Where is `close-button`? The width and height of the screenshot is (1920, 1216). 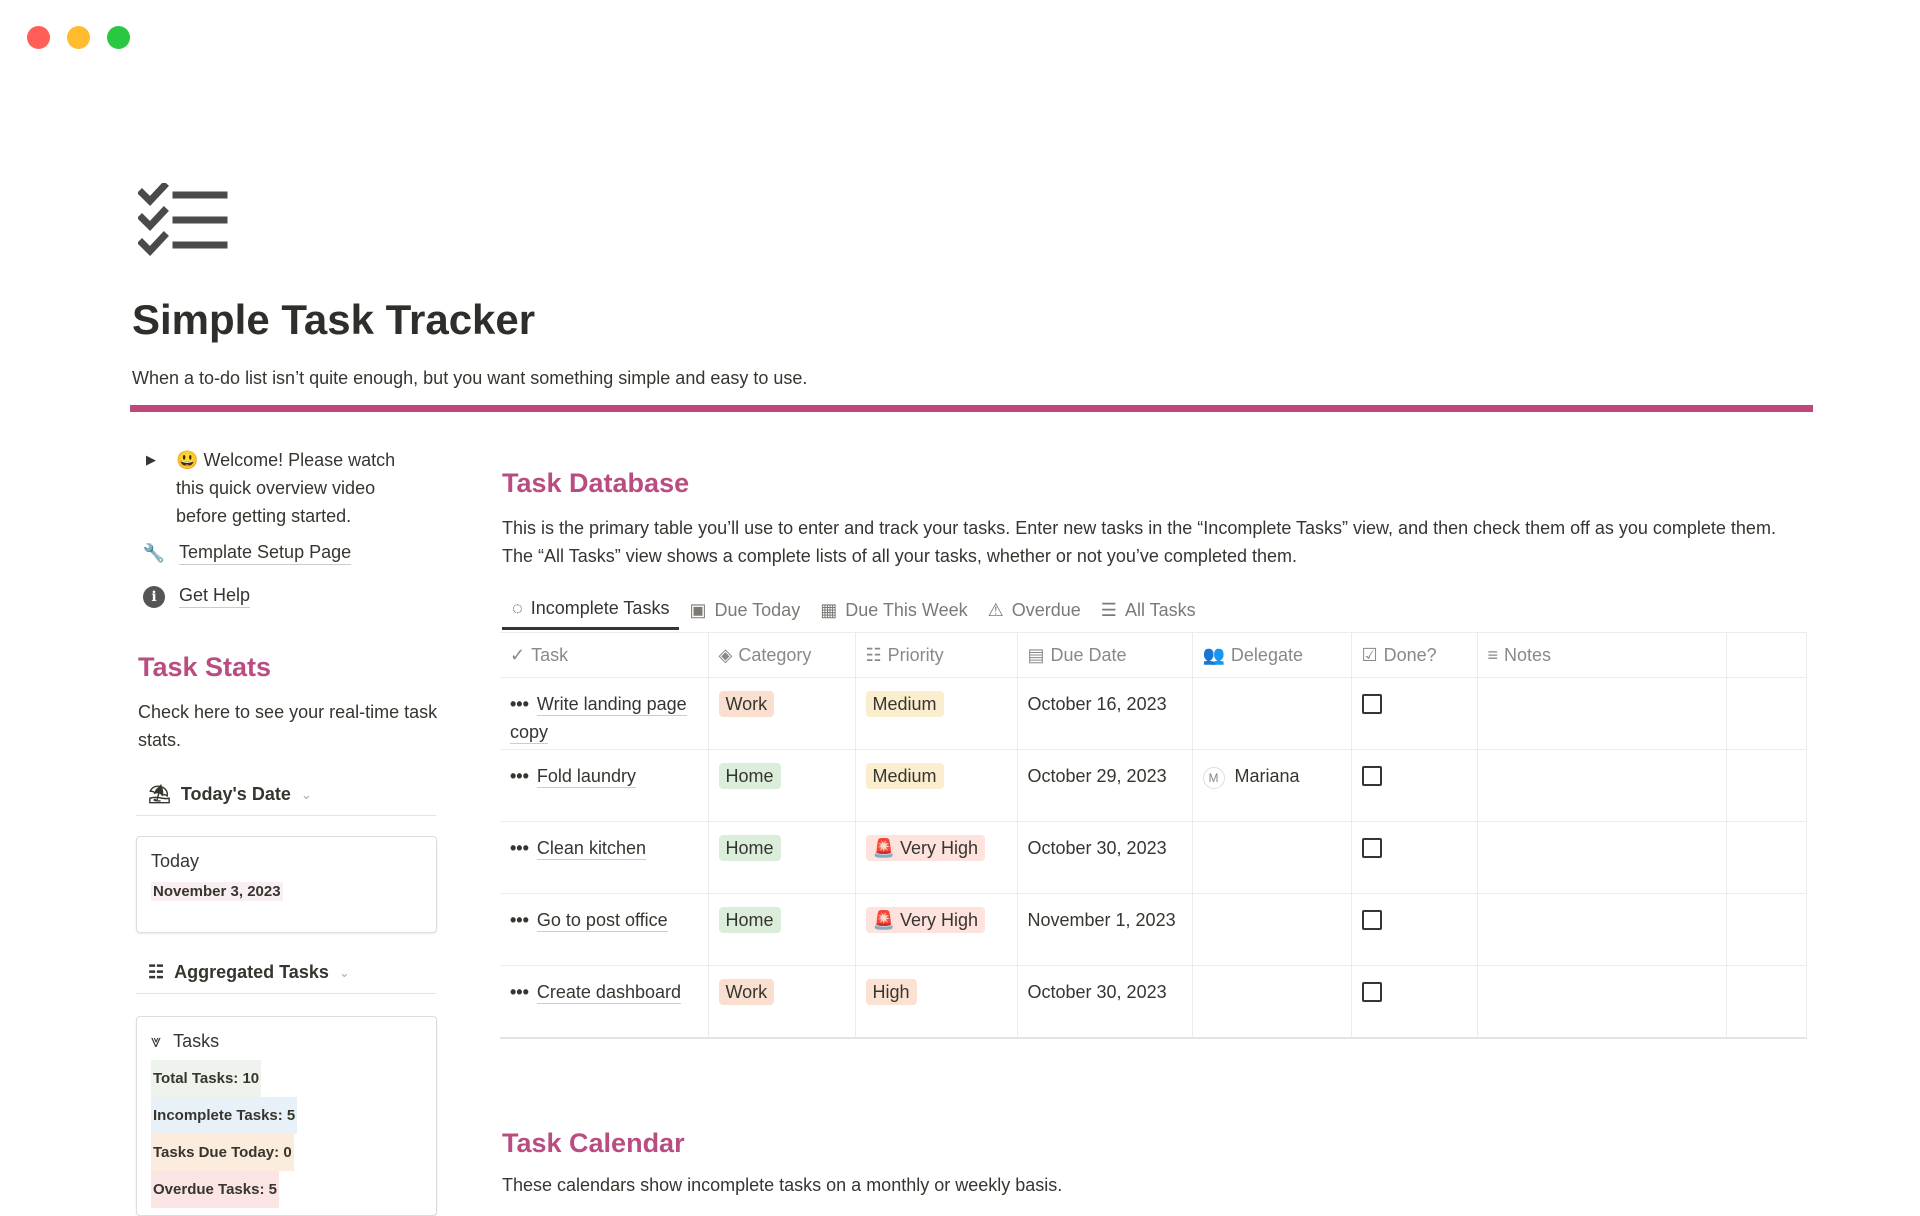
close-button is located at coordinates (38, 37).